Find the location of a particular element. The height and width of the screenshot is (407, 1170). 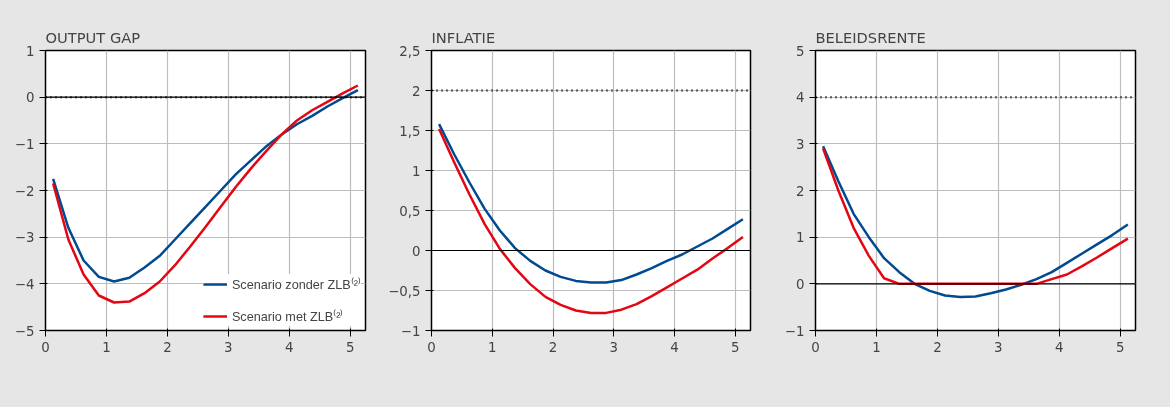

y-tick-label: 3 is located at coordinates (800, 144).